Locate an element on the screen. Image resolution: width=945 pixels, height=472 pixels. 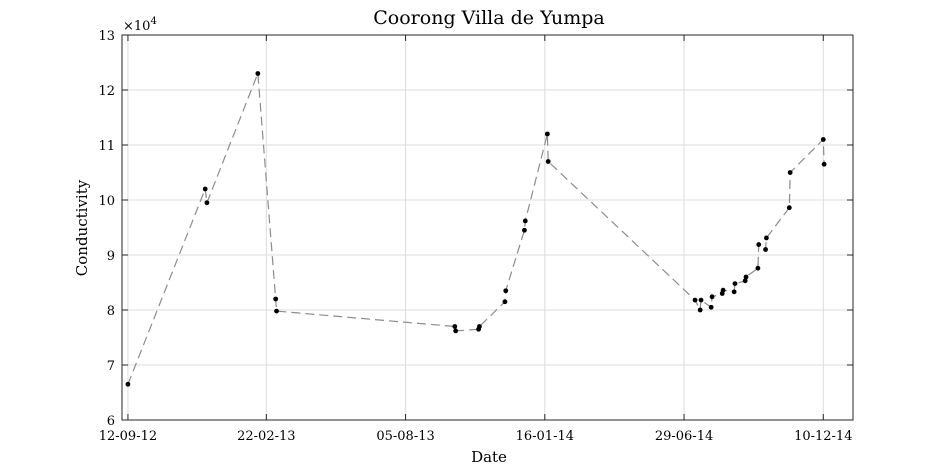
x-tick-label: 29-06-14 is located at coordinates (684, 436).